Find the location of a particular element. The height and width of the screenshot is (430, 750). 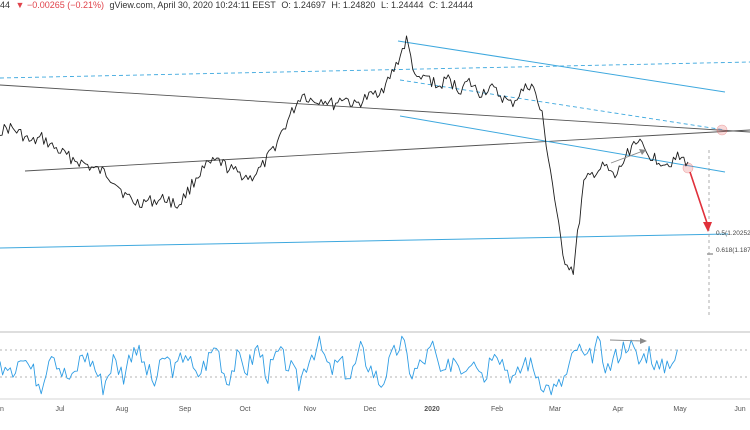

oscillator-divergence-arrow is located at coordinates (626, 340).